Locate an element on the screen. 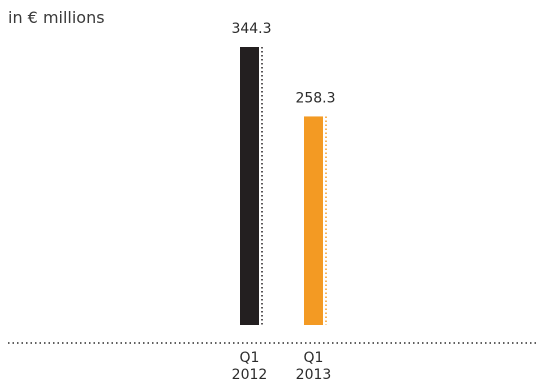  x-tick-label-1-0: Q1 is located at coordinates (314, 358).